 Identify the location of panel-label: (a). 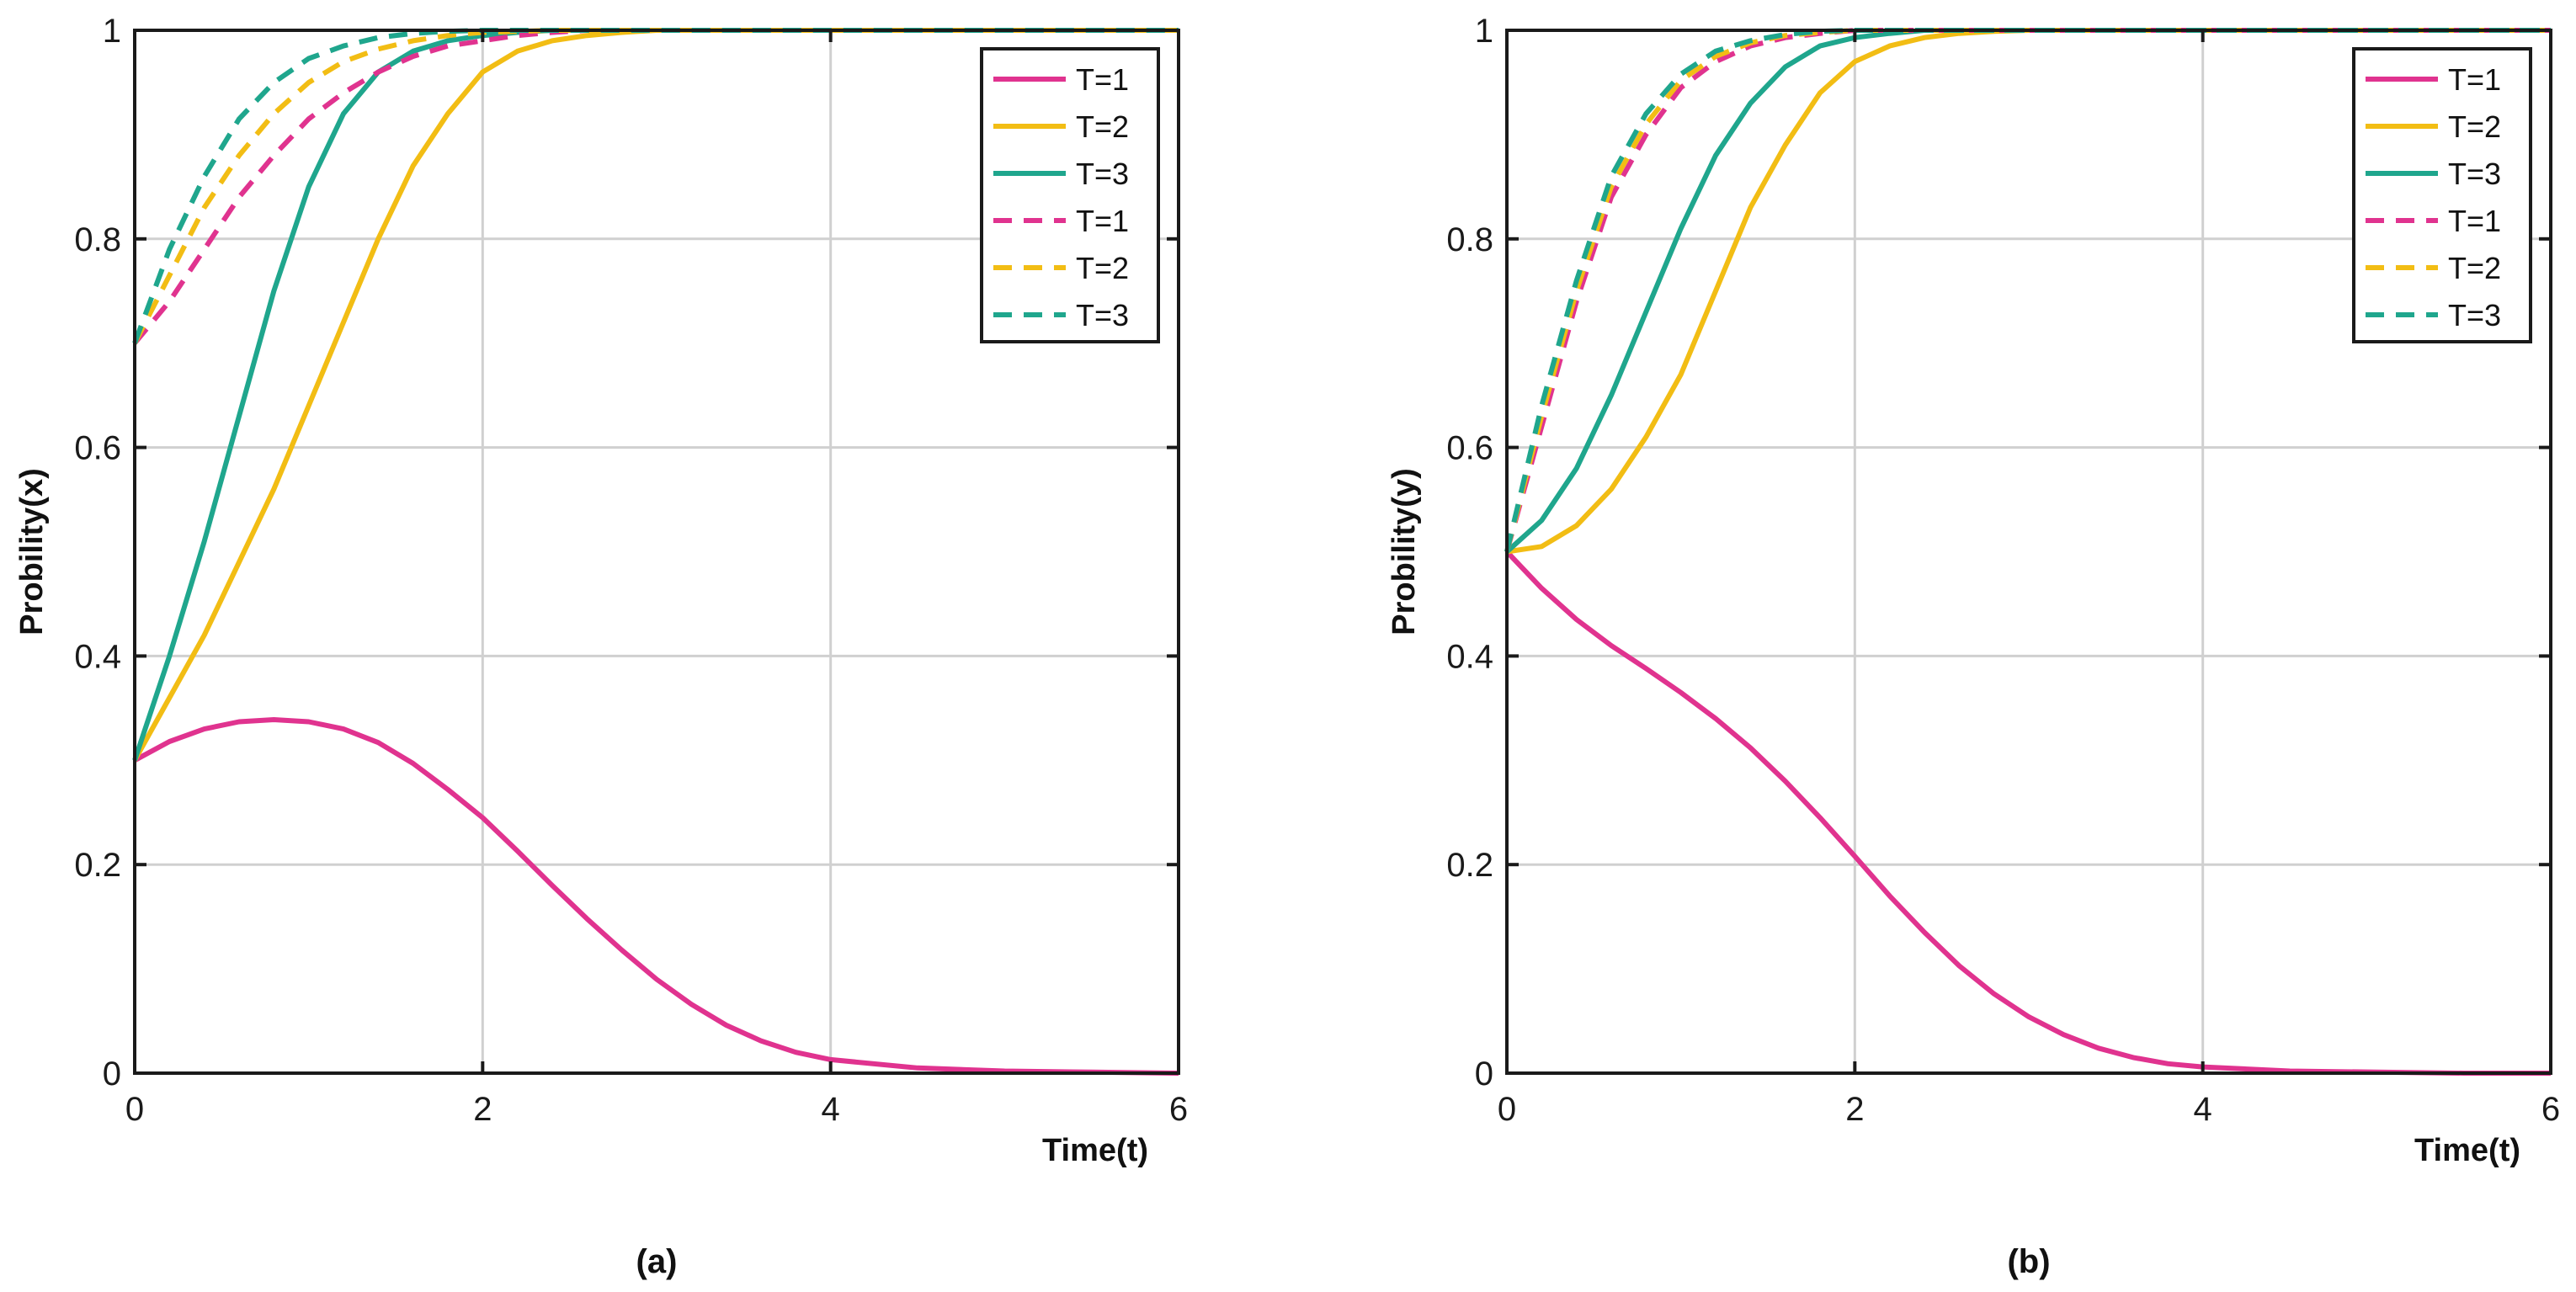
(657, 1261).